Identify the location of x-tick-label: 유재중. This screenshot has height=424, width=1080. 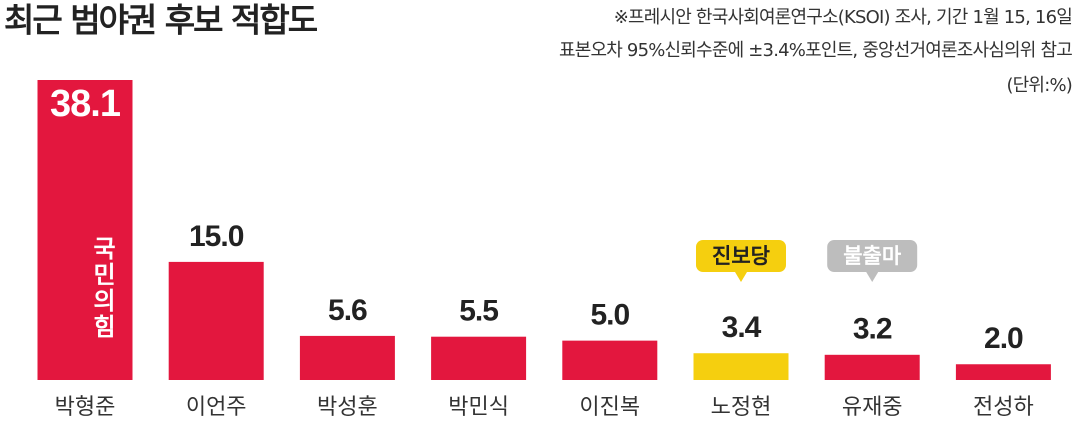
(872, 407).